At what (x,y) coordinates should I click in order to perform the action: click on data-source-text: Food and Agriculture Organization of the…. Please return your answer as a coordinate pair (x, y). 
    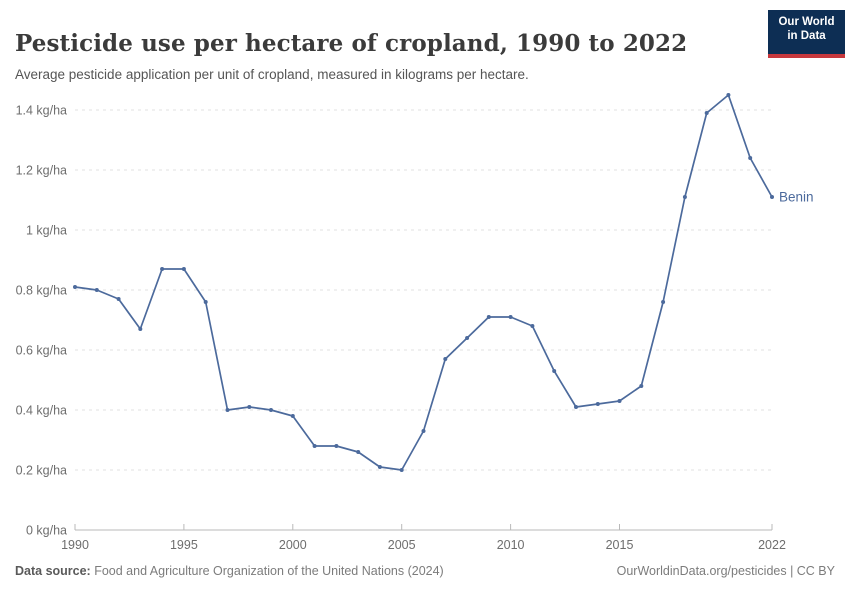
    Looking at the image, I should click on (267, 571).